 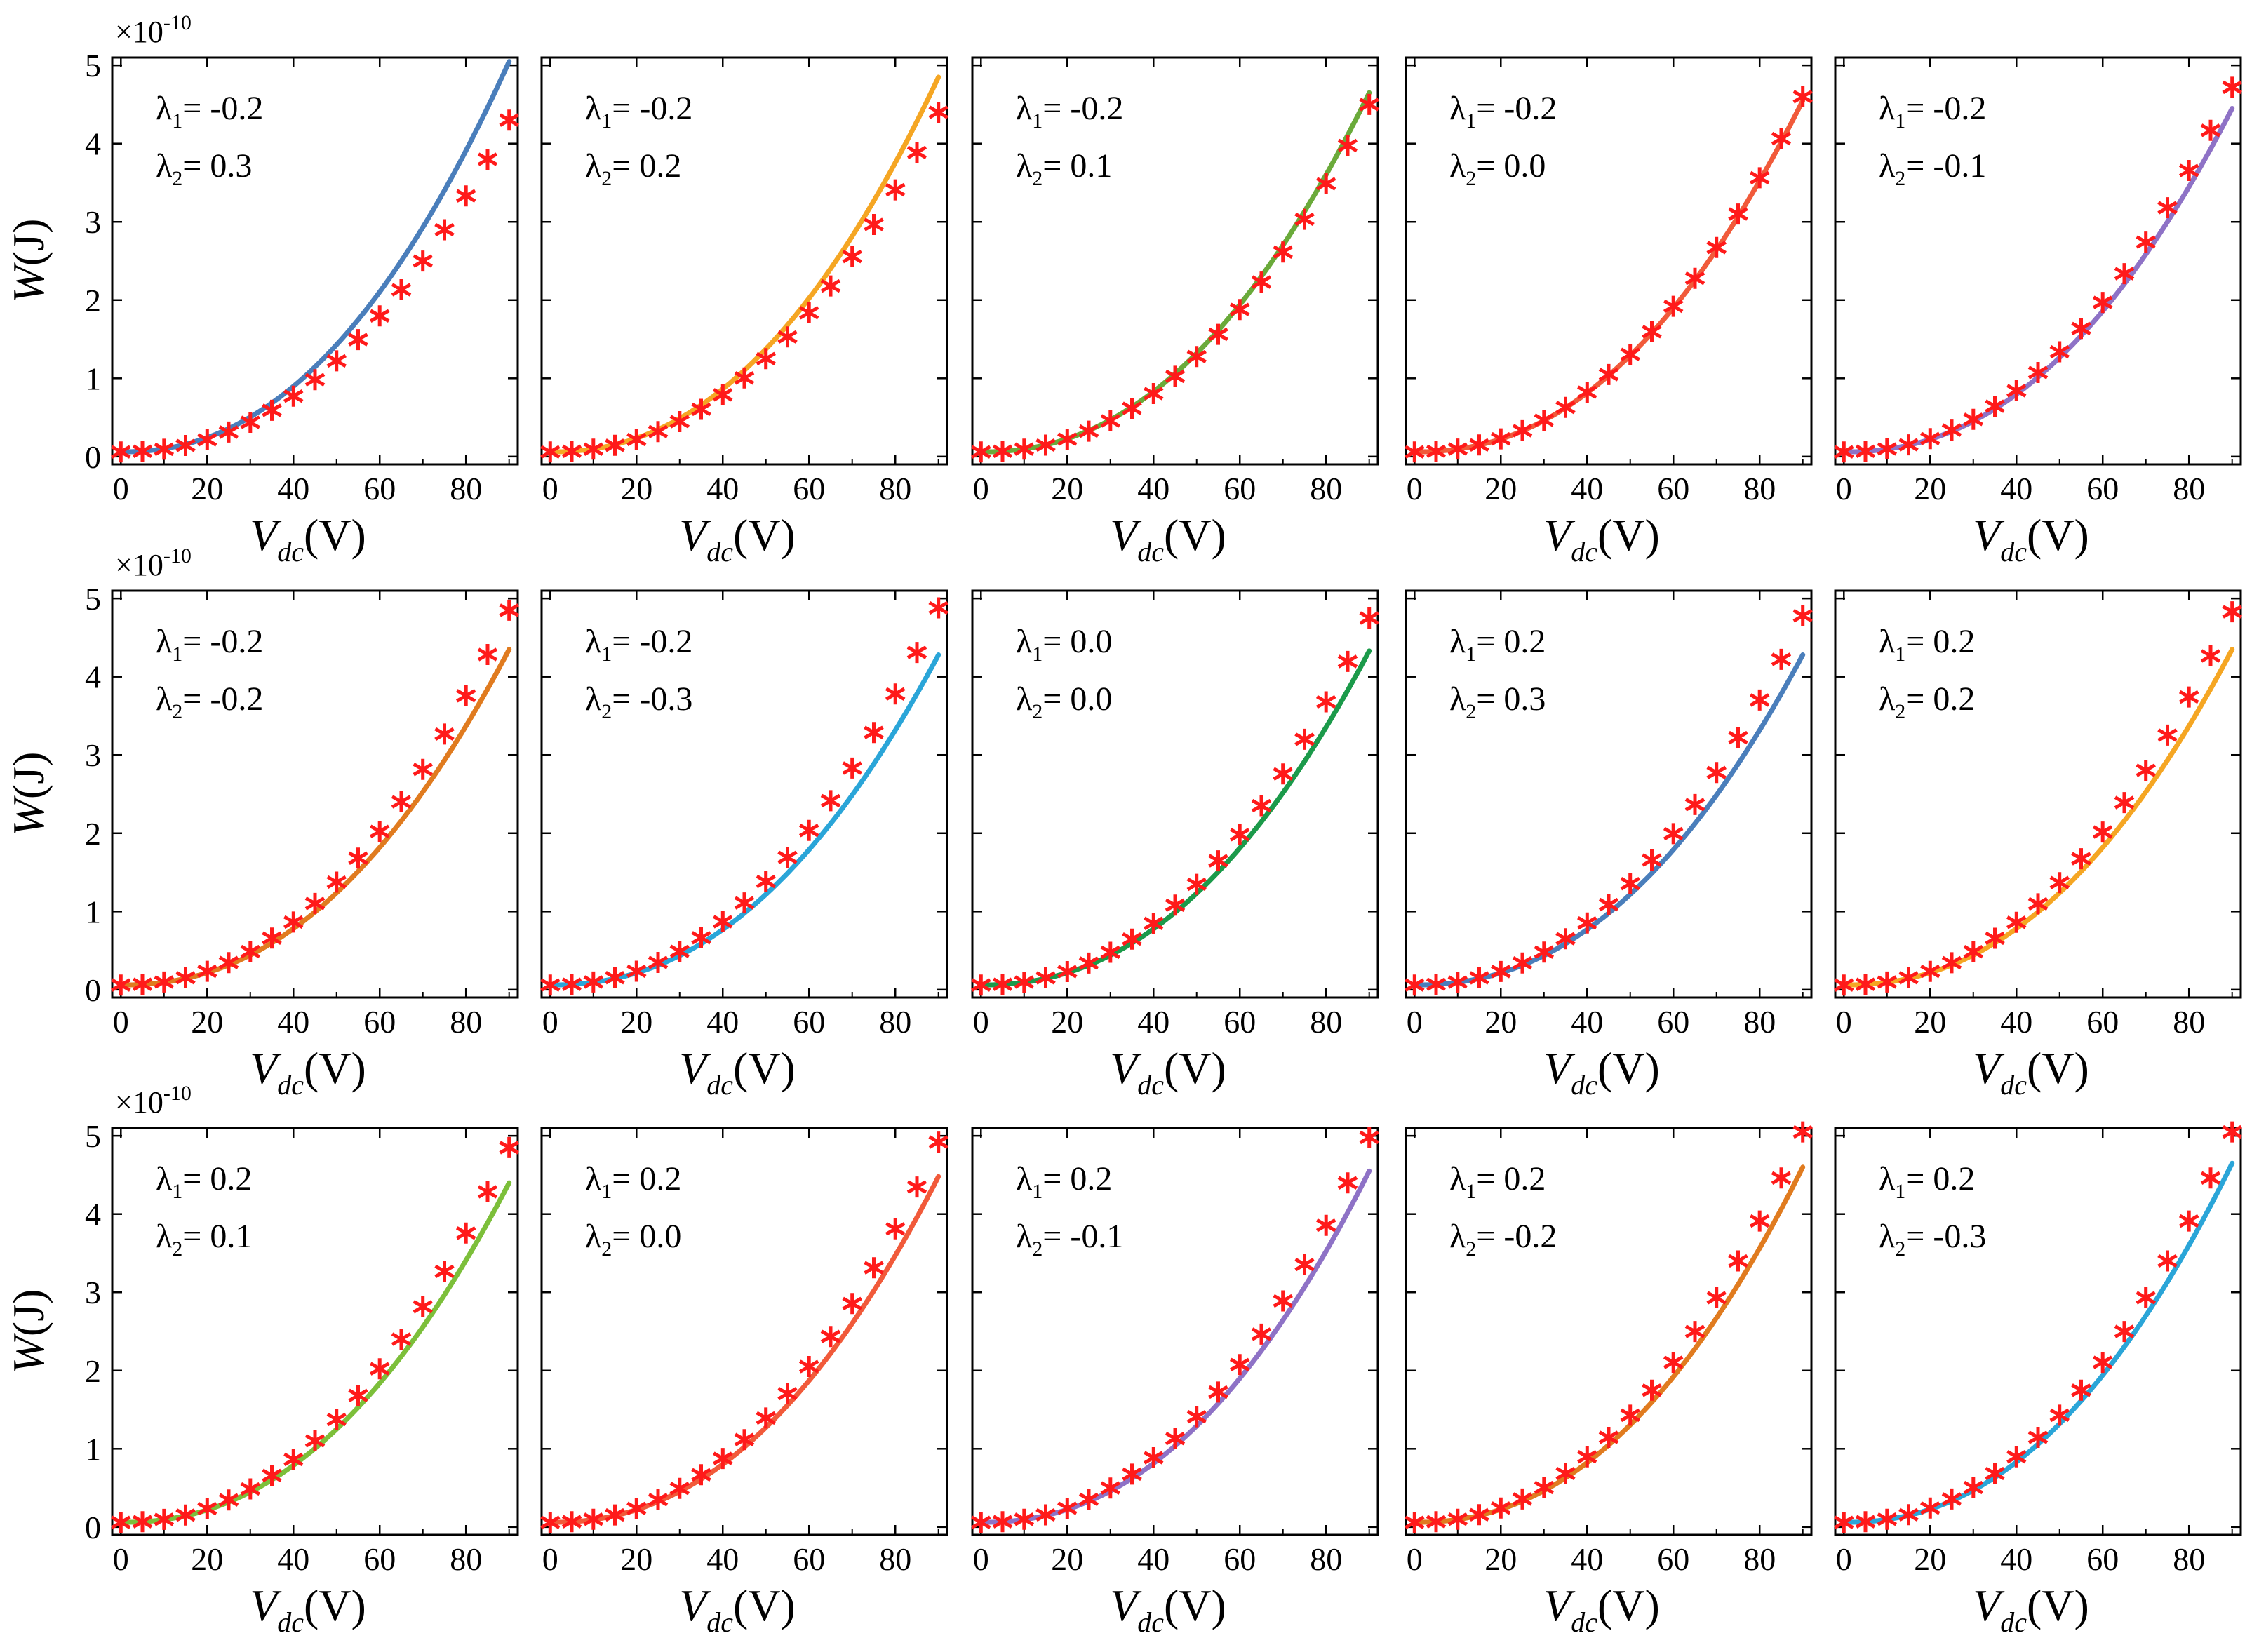 What do you see at coordinates (1497, 168) in the screenshot?
I see `lambda2-annotation: λ2= 0.0` at bounding box center [1497, 168].